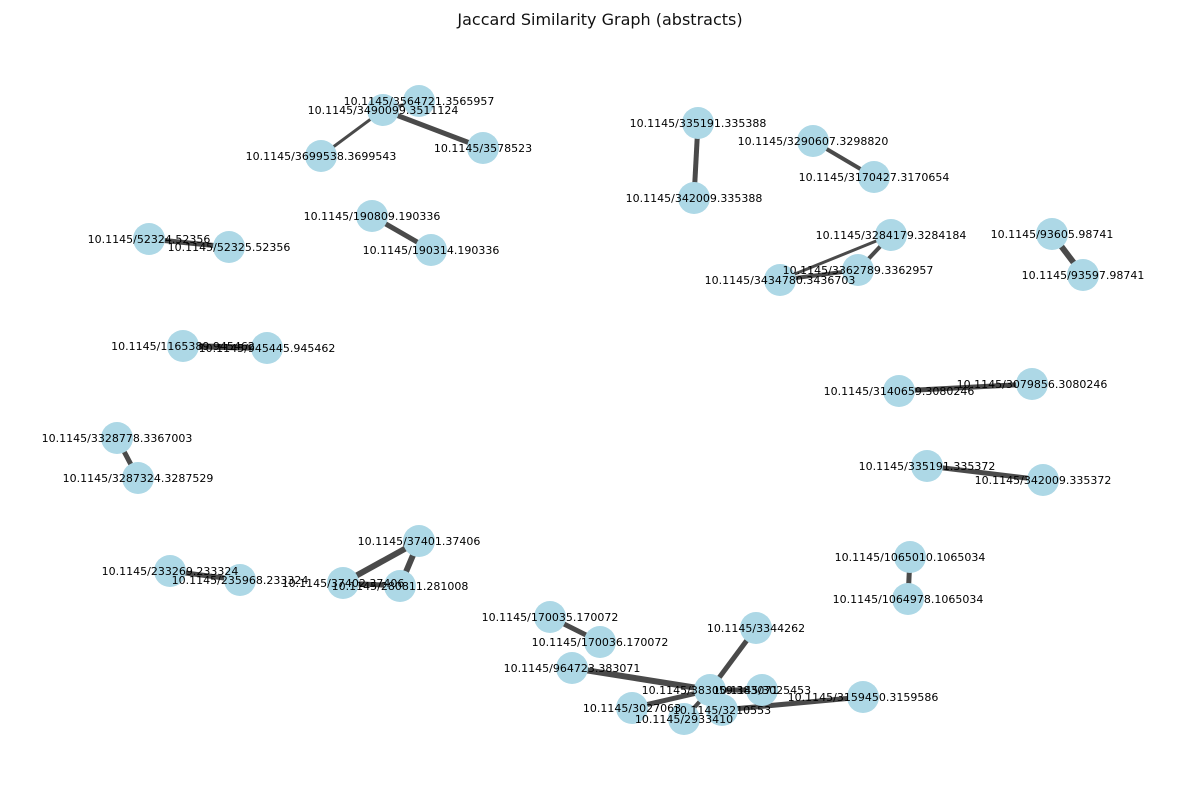  I want to click on node-label: 10.1145/335191.335372, so click(927, 466).